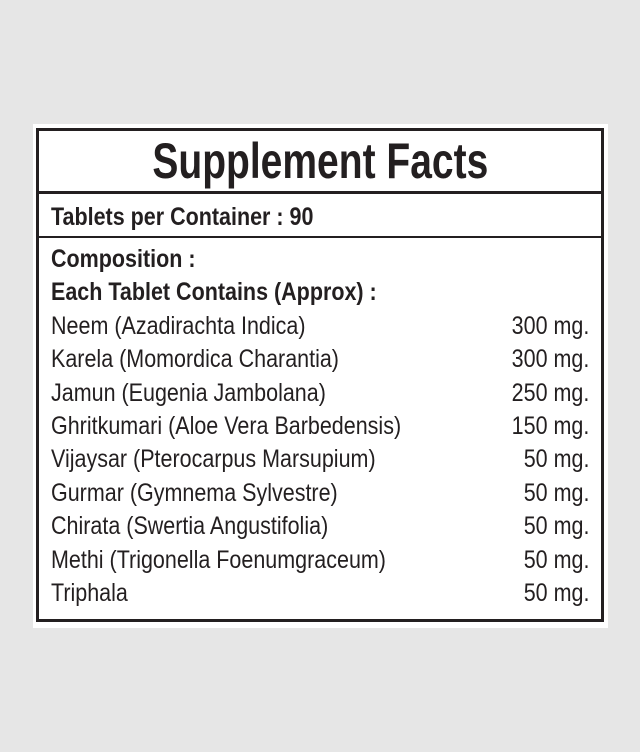 This screenshot has height=752, width=640. Describe the element at coordinates (320, 326) in the screenshot. I see `ingredient-row: Neem (Azadirachta Indica) 300 mg.` at that location.